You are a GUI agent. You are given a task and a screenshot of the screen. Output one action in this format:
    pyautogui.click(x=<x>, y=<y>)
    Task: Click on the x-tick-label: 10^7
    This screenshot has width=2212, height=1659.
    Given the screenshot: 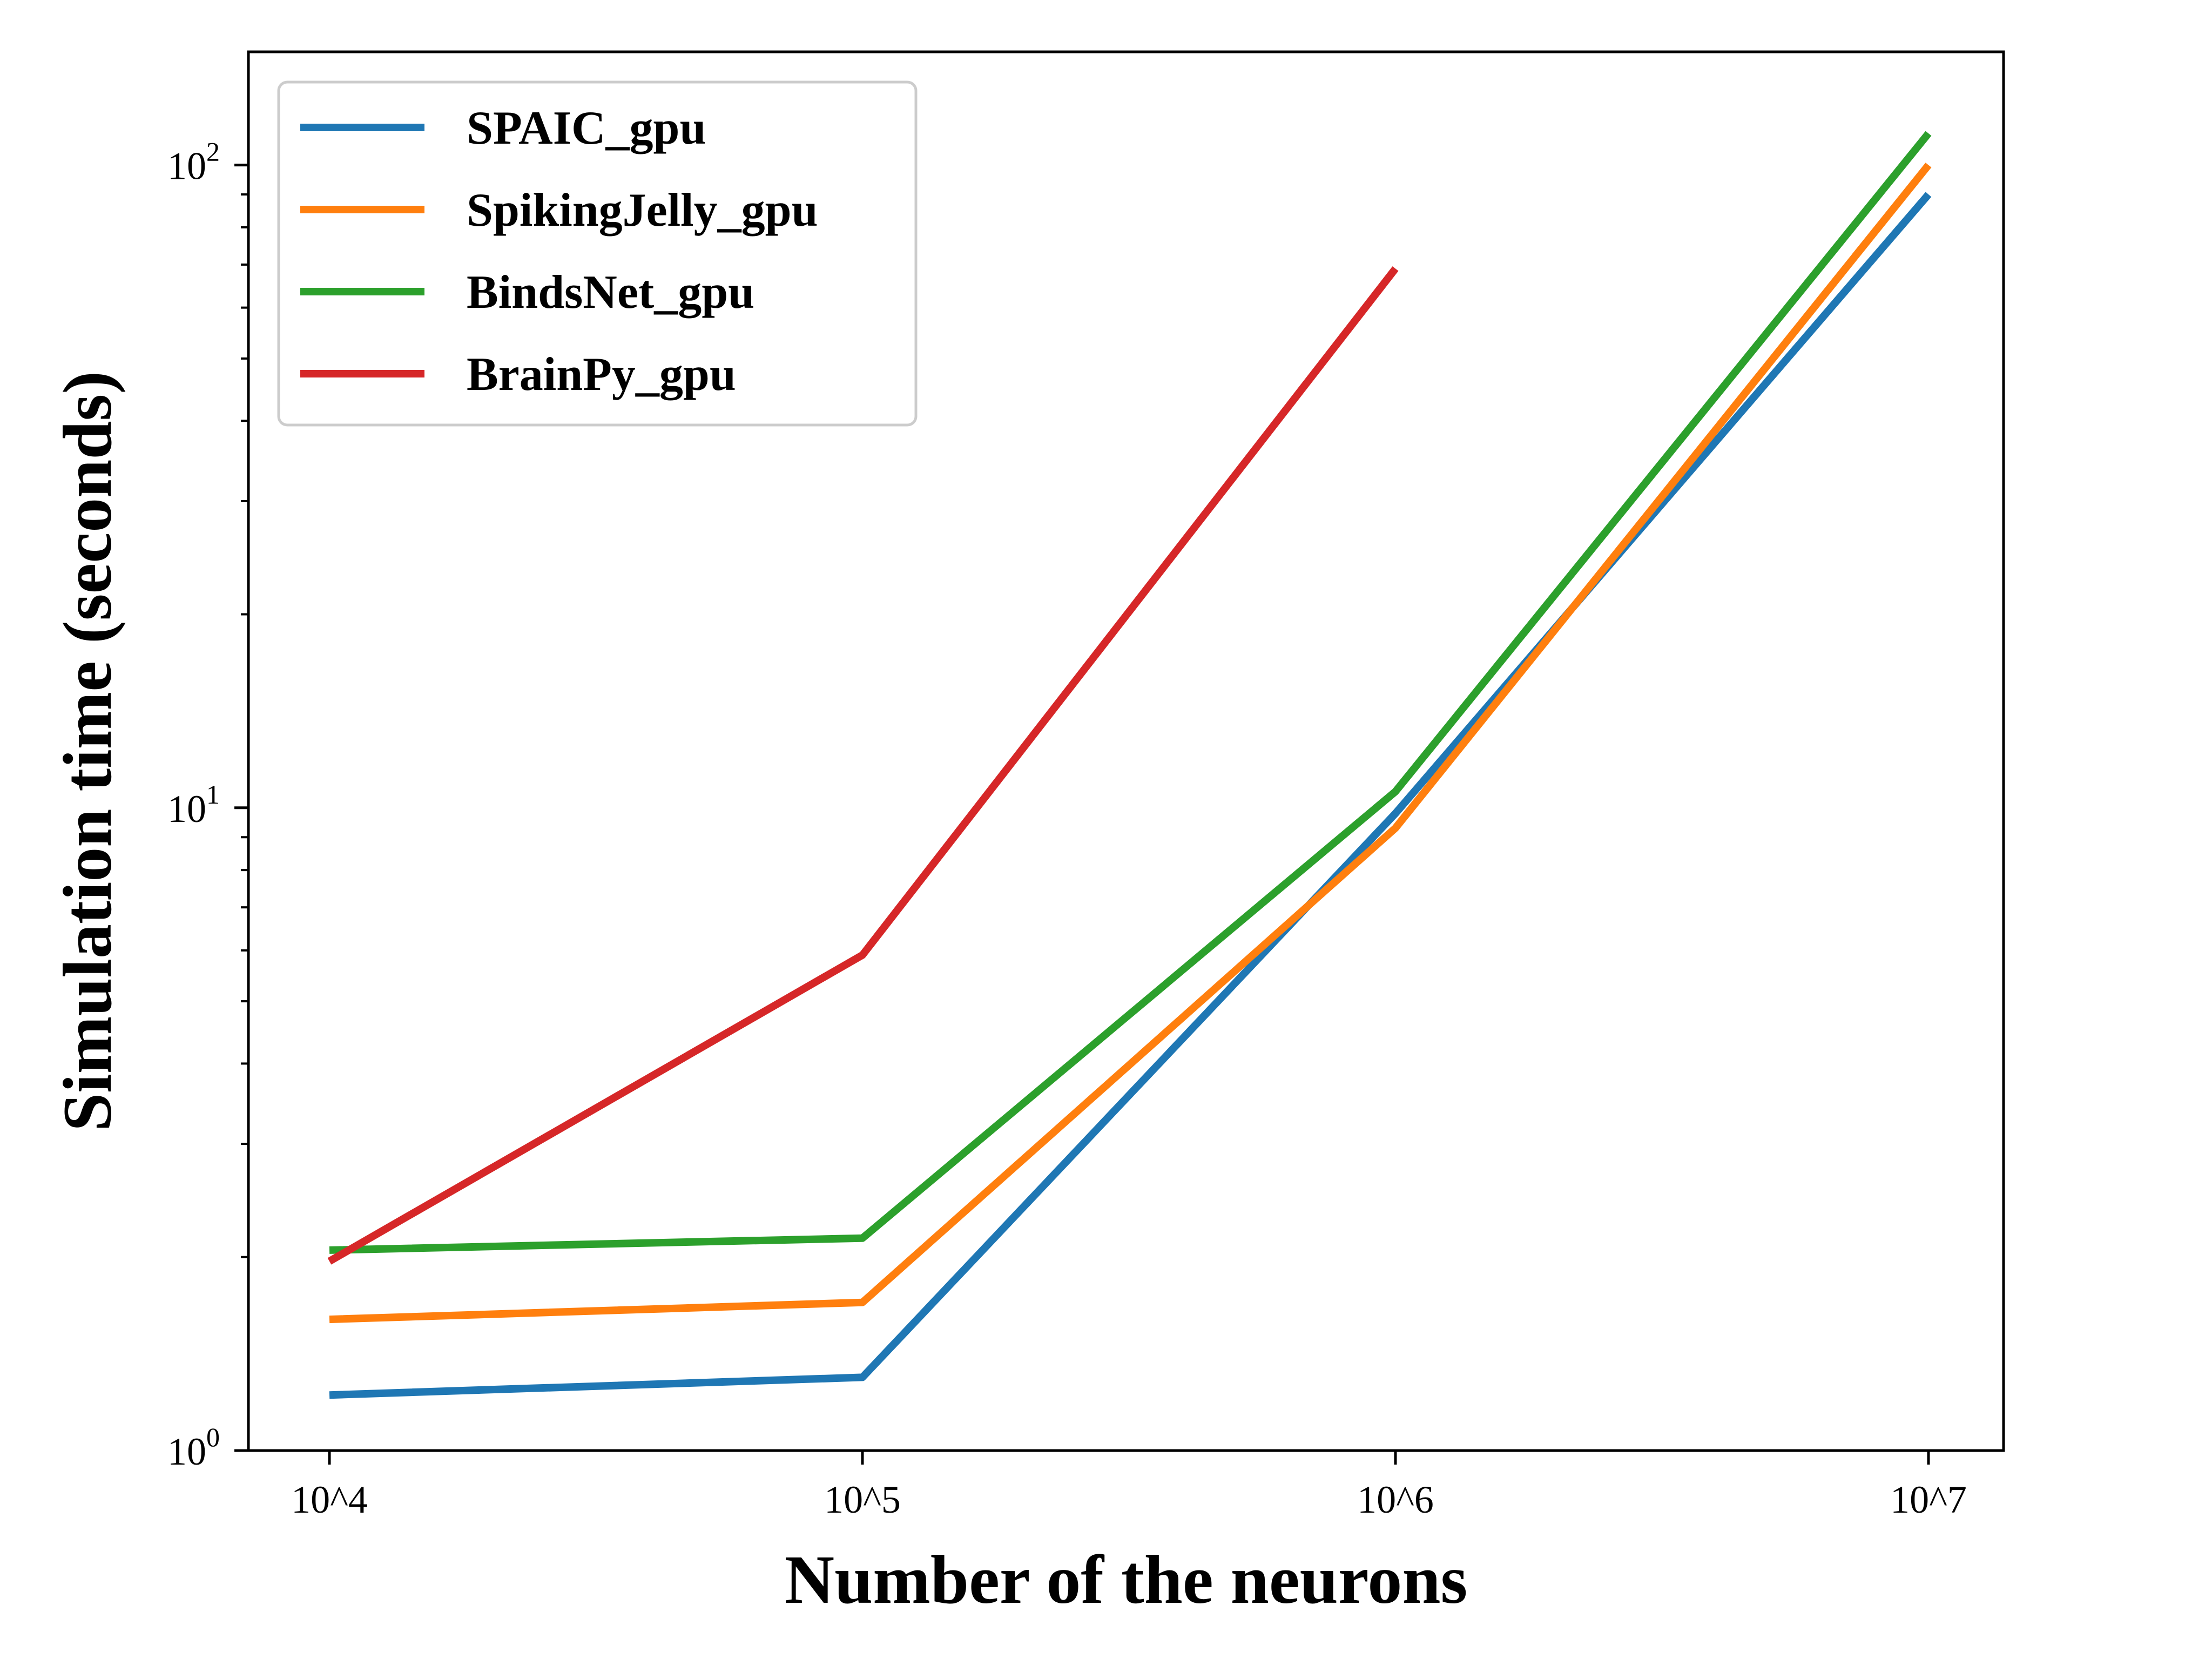 What is the action you would take?
    pyautogui.click(x=1928, y=1499)
    